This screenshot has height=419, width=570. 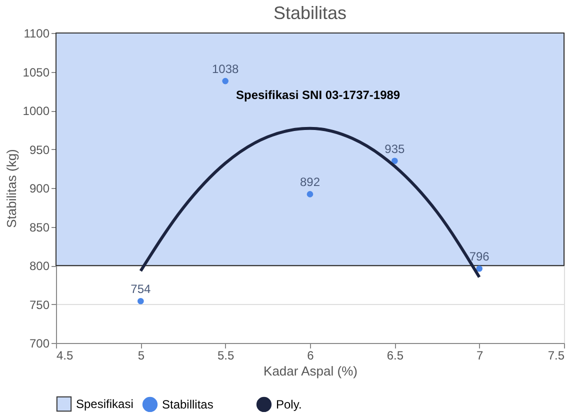 What do you see at coordinates (226, 69) in the screenshot?
I see `data-label: 1038` at bounding box center [226, 69].